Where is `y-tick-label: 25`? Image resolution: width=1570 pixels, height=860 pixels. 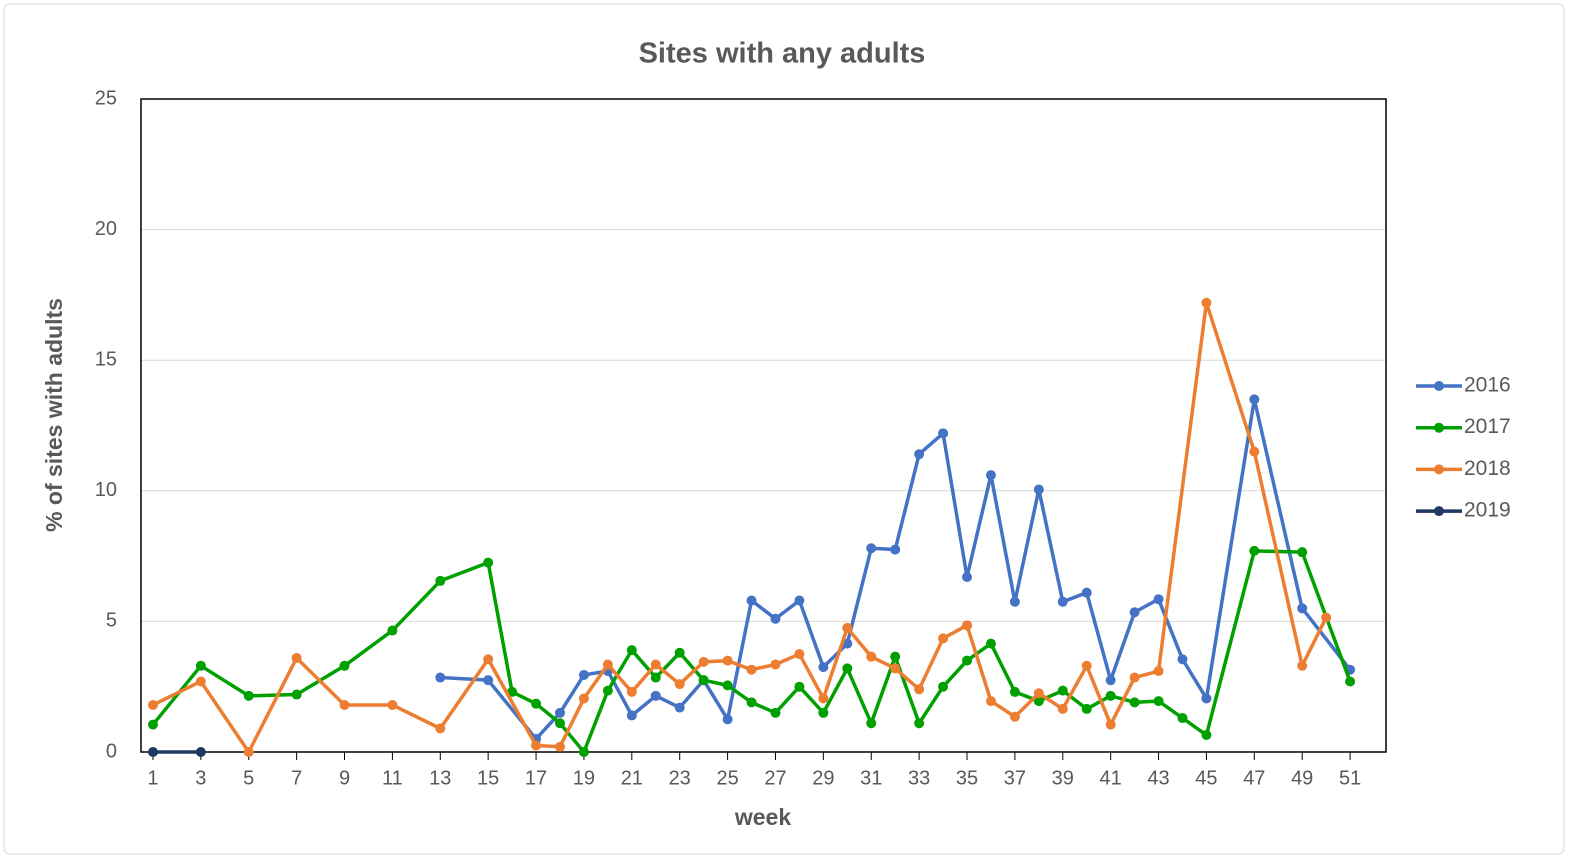
y-tick-label: 25 is located at coordinates (106, 98).